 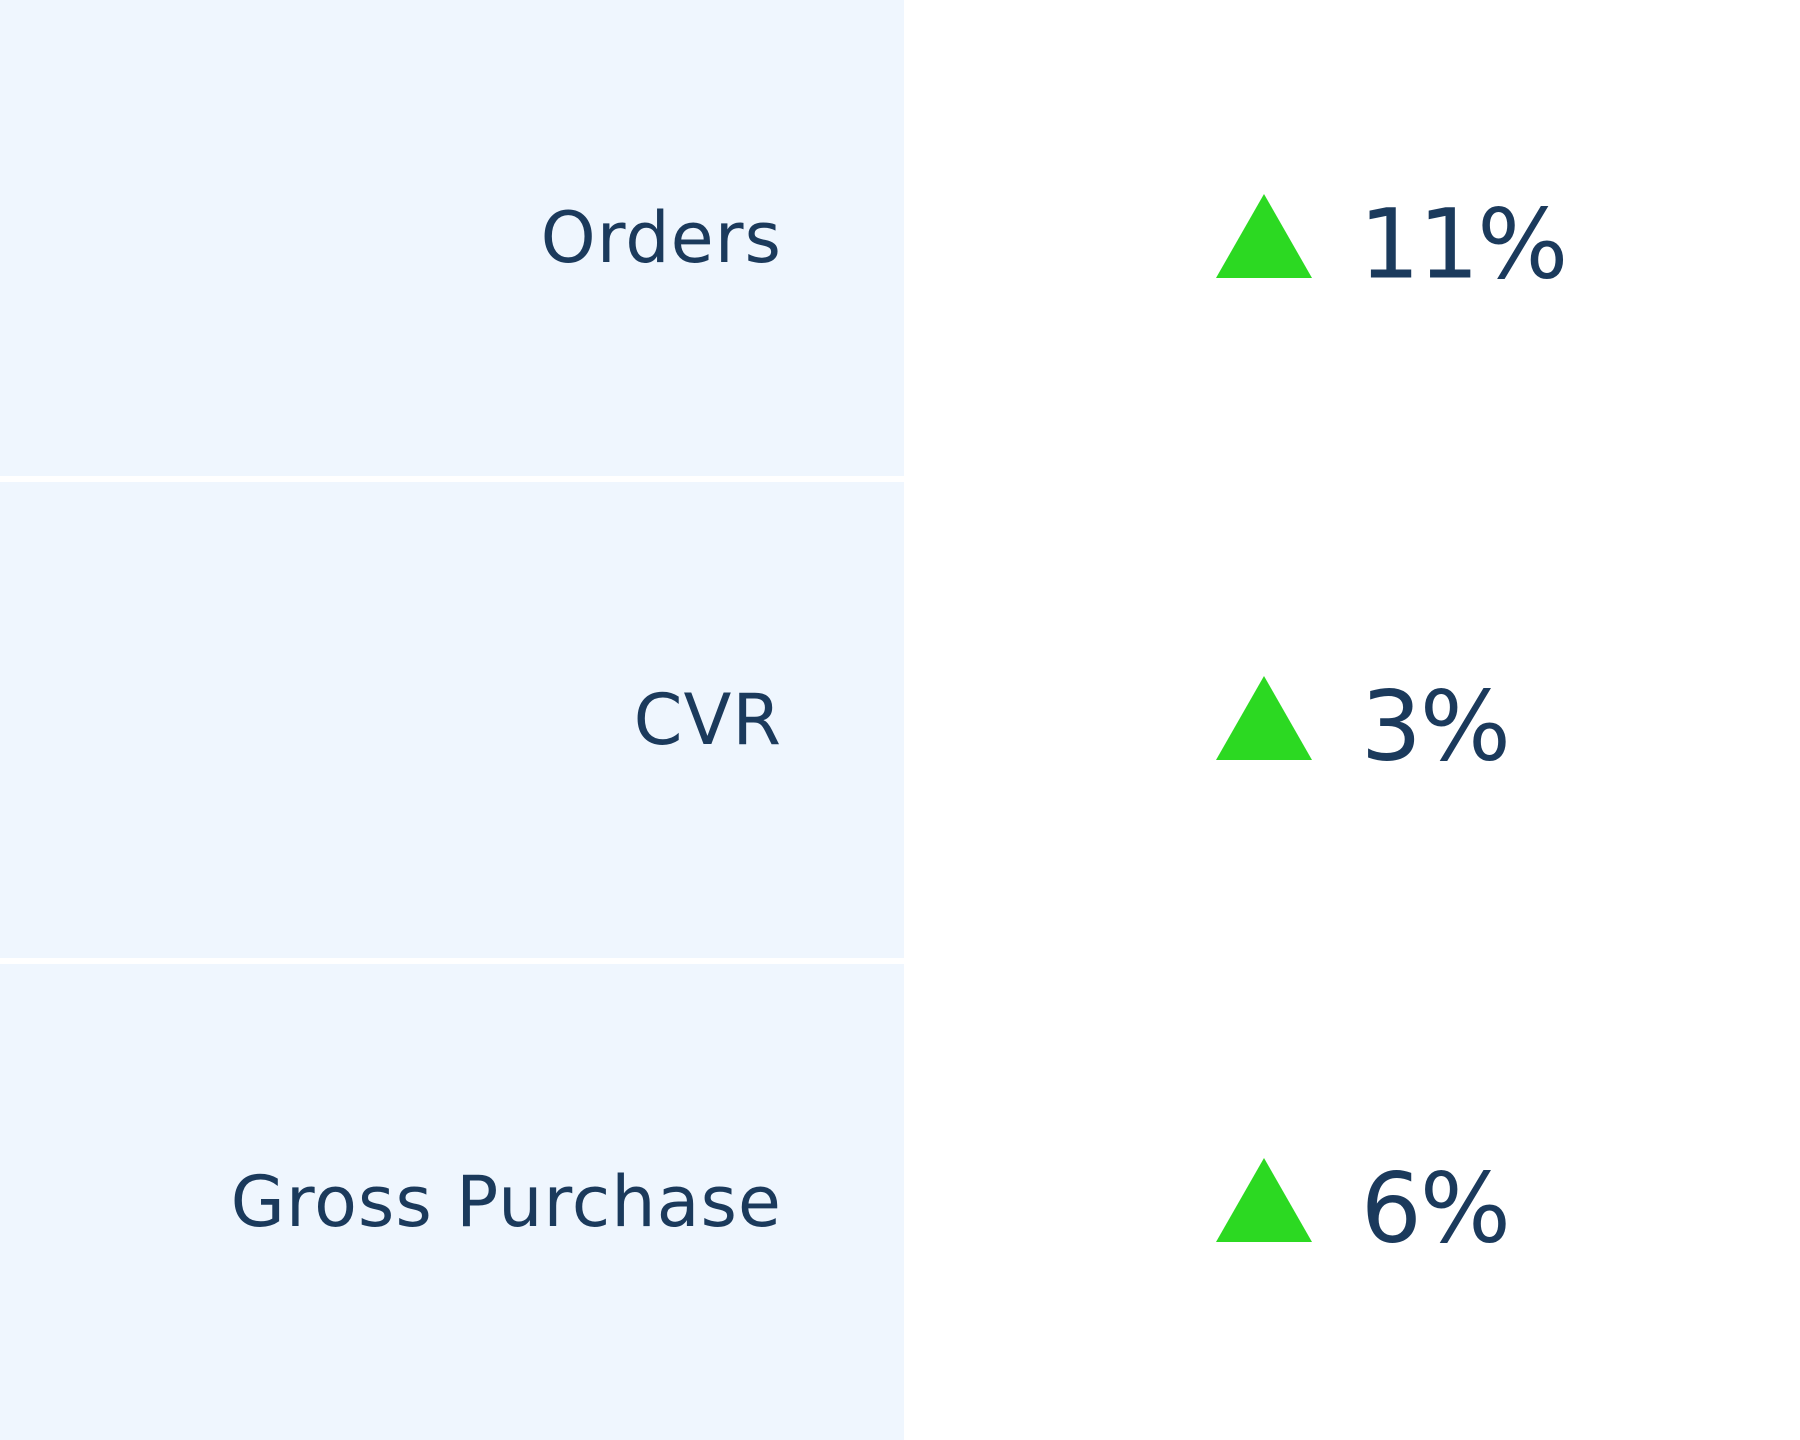 What do you see at coordinates (506, 1202) in the screenshot?
I see `metric-label: Gross Purchase` at bounding box center [506, 1202].